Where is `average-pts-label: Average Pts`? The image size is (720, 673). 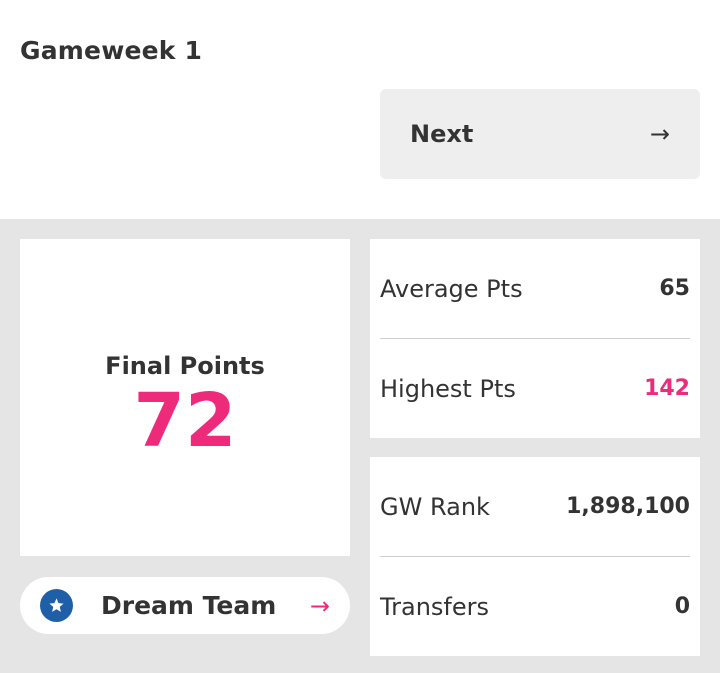 average-pts-label: Average Pts is located at coordinates (451, 288).